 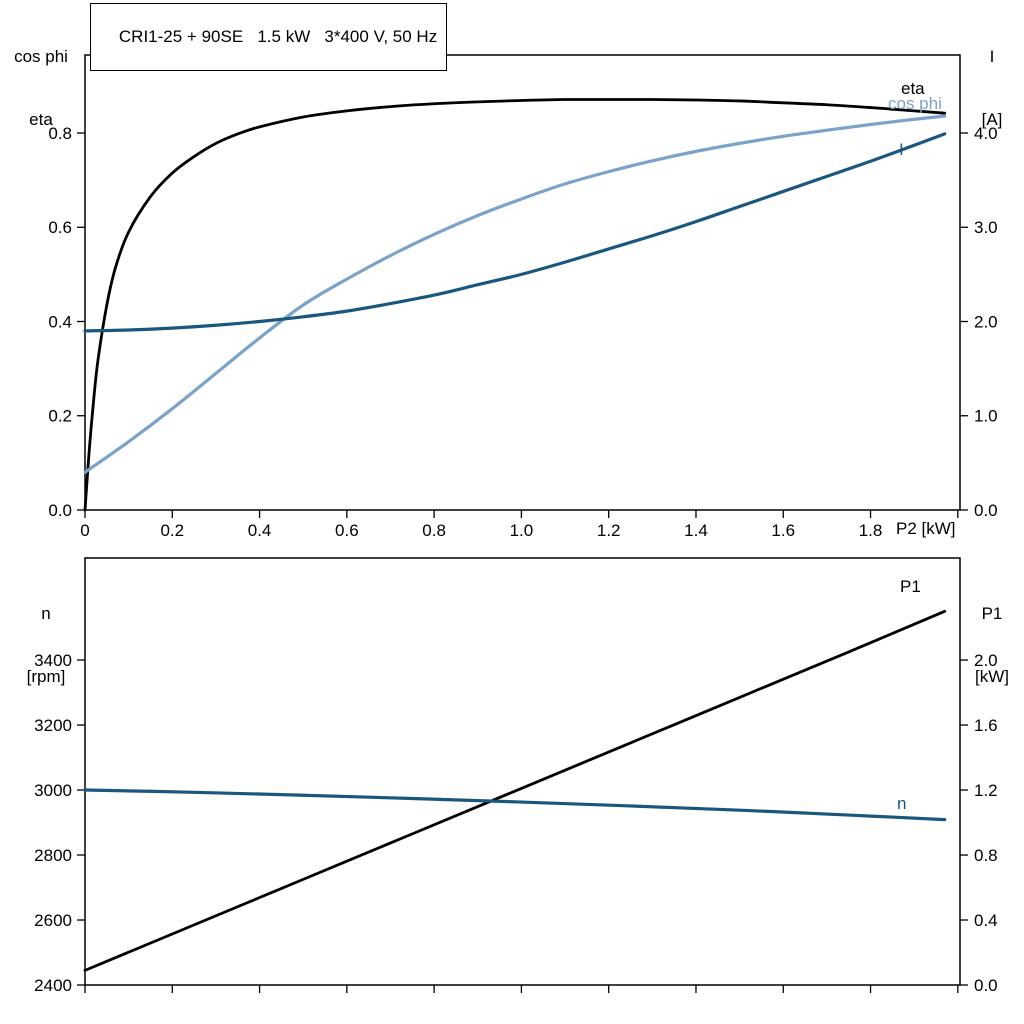 I want to click on svg-text: 1.4, so click(x=696, y=530).